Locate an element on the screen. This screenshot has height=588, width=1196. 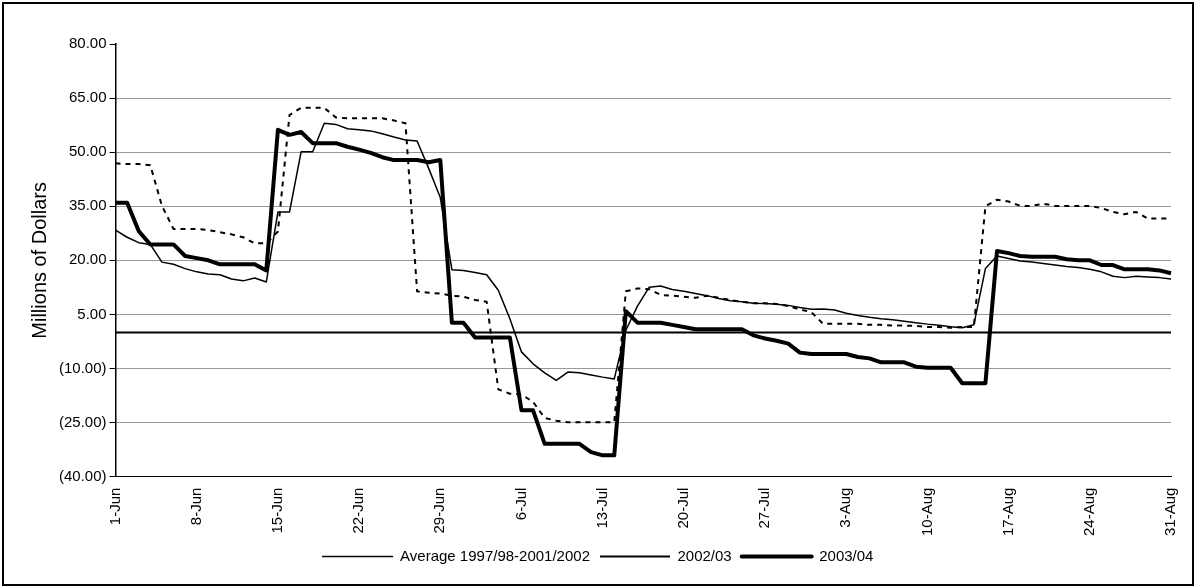
y-tick-label: 50.00 is located at coordinates (87, 151).